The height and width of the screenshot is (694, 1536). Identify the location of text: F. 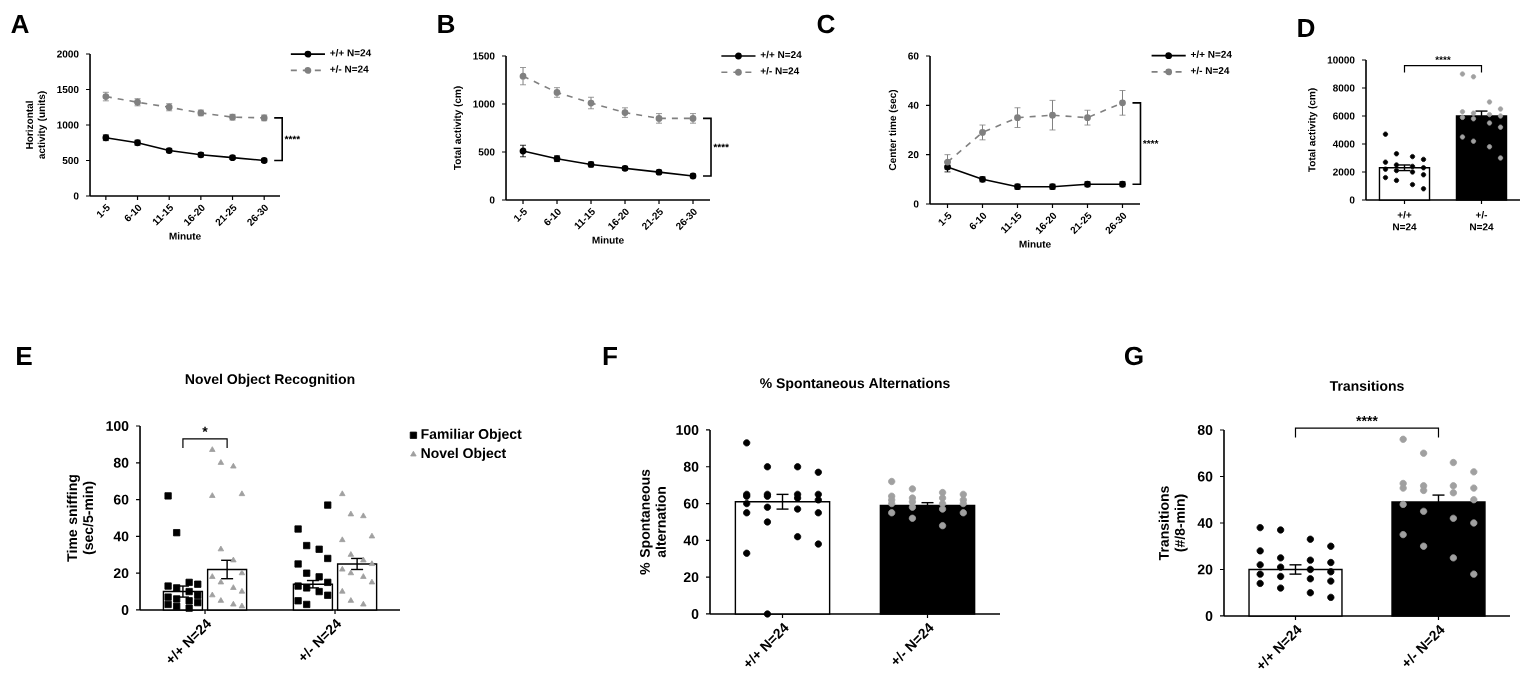
(610, 356).